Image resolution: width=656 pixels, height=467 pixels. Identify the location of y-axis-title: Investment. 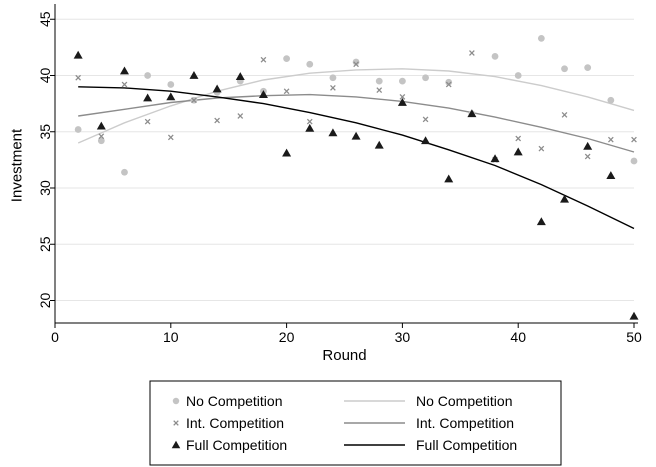
(17, 165).